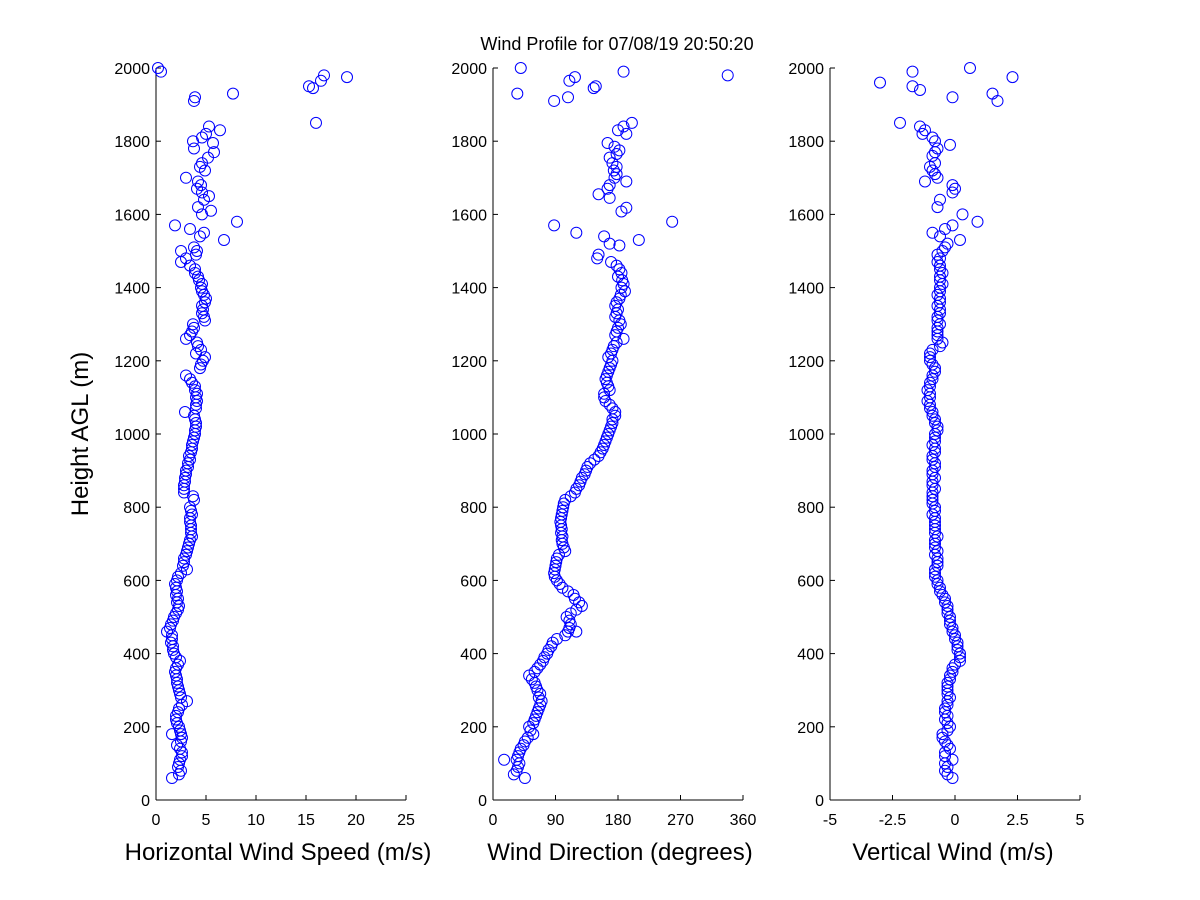 This screenshot has height=900, width=1200. I want to click on x-tick-label: 15, so click(306, 820).